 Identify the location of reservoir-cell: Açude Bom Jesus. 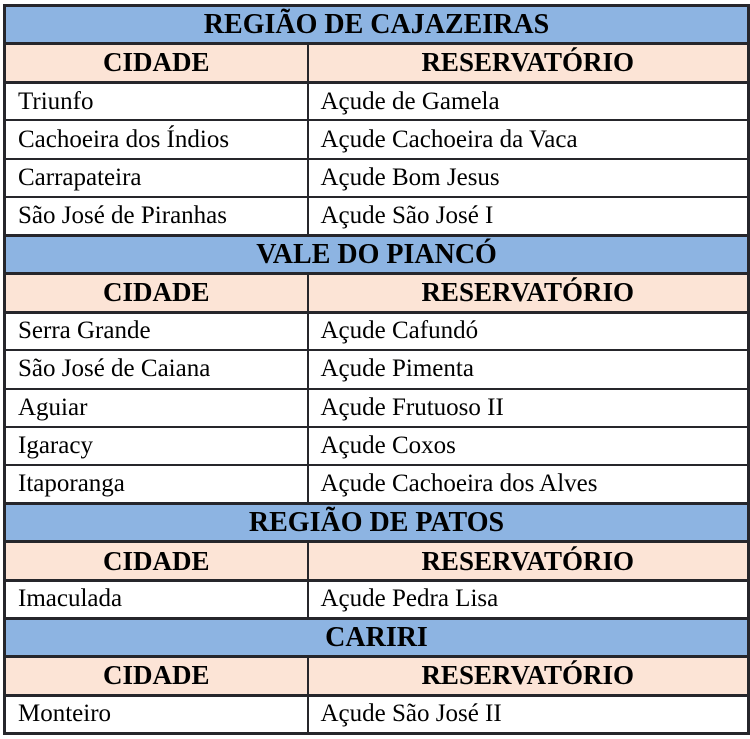
(528, 178).